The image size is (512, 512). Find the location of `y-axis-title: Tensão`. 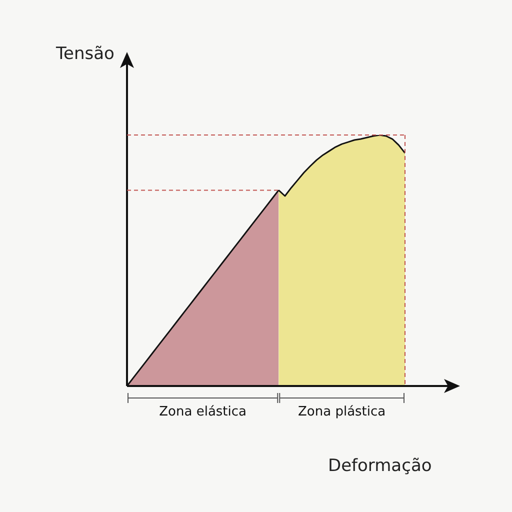

y-axis-title: Tensão is located at coordinates (85, 54).